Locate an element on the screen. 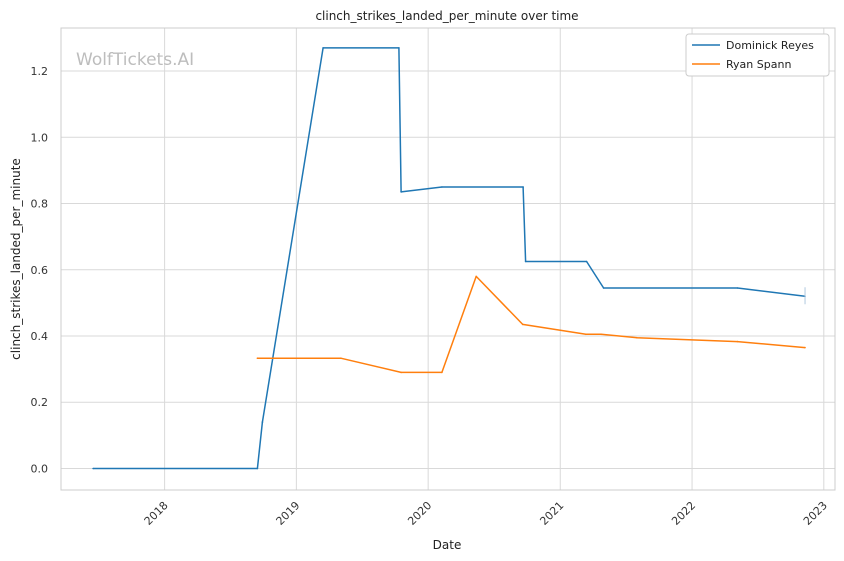 The height and width of the screenshot is (561, 844). legend-box is located at coordinates (757, 55).